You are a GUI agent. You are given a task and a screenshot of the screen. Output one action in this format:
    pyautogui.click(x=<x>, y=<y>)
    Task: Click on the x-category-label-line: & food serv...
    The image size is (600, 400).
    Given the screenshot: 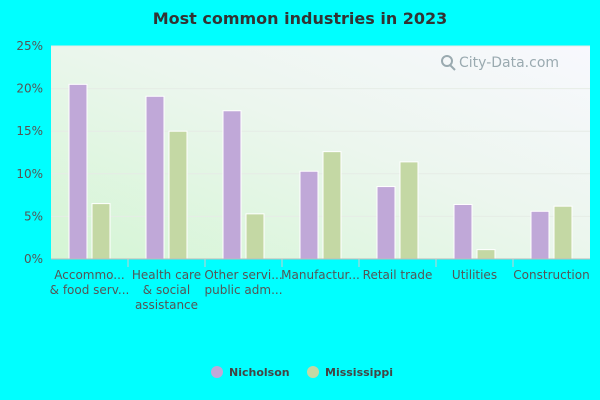 What is the action you would take?
    pyautogui.click(x=90, y=290)
    